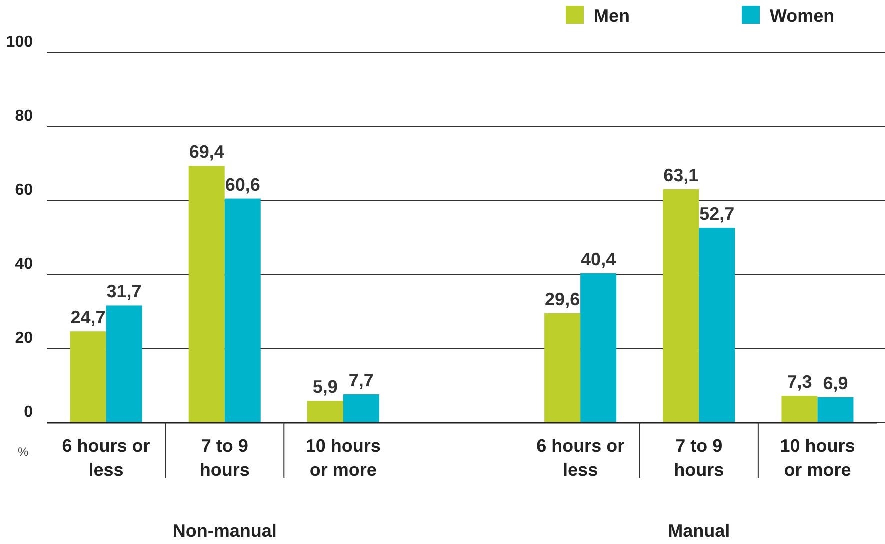  Describe the element at coordinates (361, 380) in the screenshot. I see `data-label: 7,7` at that location.